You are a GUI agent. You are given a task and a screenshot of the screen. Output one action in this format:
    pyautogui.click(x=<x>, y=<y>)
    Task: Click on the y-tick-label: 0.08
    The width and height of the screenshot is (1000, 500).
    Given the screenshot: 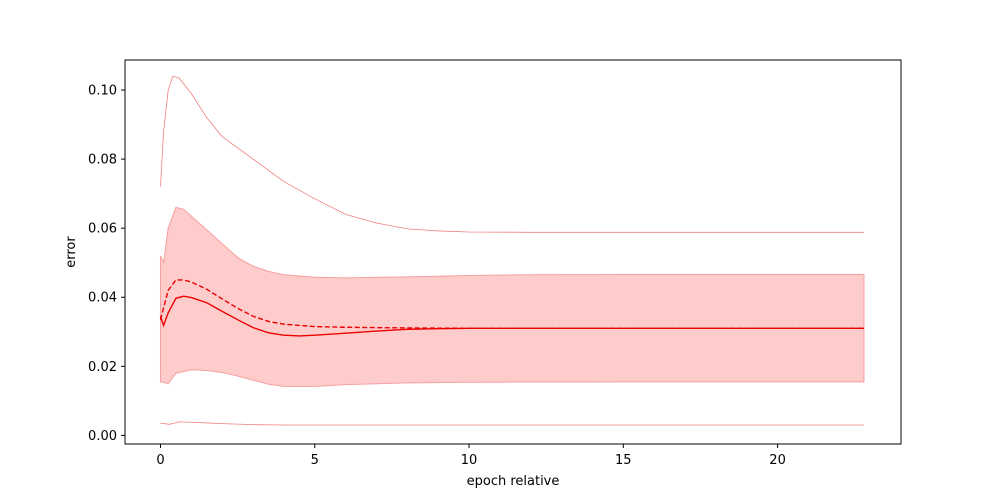 What is the action you would take?
    pyautogui.click(x=102, y=160)
    